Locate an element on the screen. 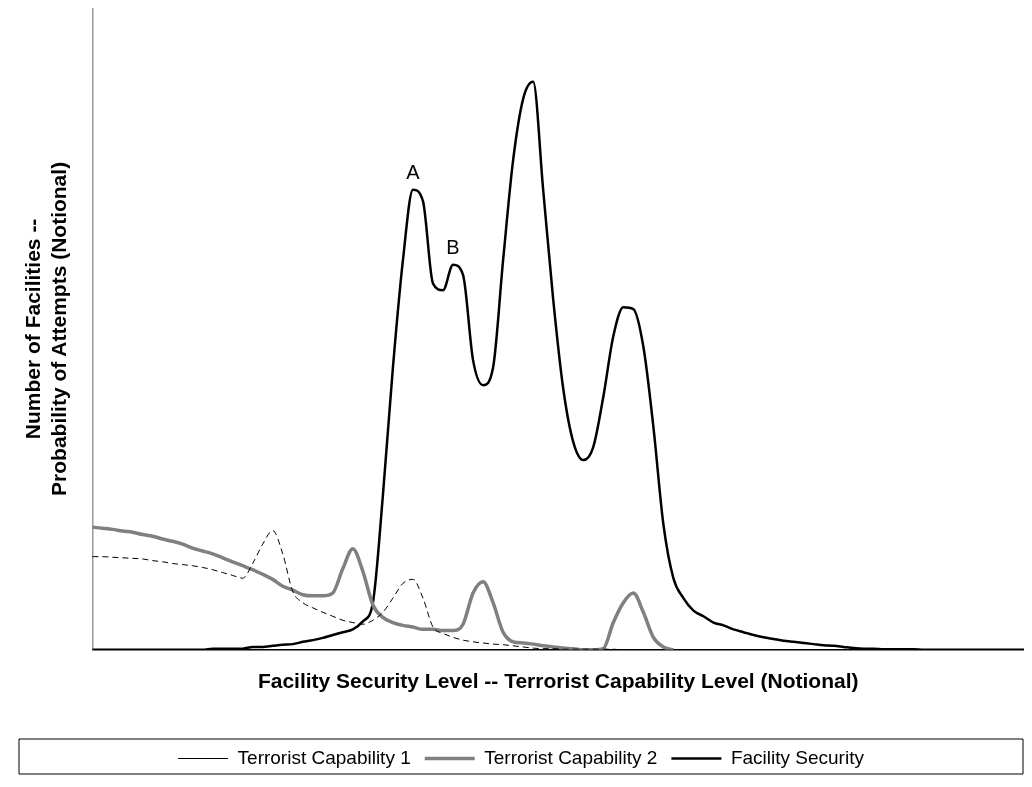  annotation: B is located at coordinates (453, 247).